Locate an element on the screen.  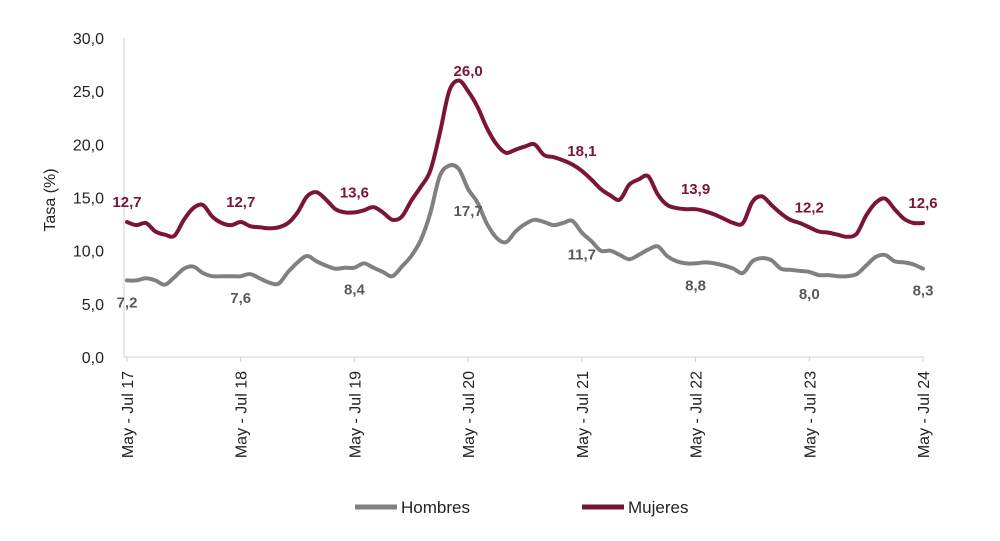
x-tick-label: May - Jul 23 is located at coordinates (810, 414).